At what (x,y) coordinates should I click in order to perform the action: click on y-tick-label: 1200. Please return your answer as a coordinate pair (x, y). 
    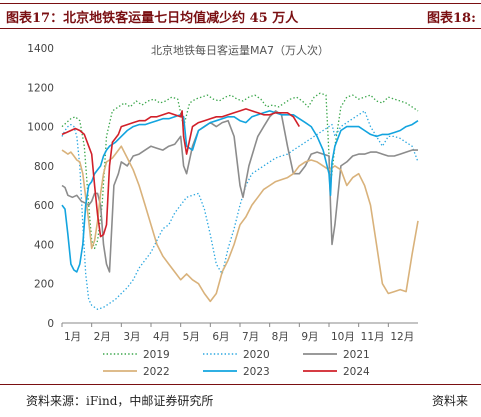
    Looking at the image, I should click on (40, 88).